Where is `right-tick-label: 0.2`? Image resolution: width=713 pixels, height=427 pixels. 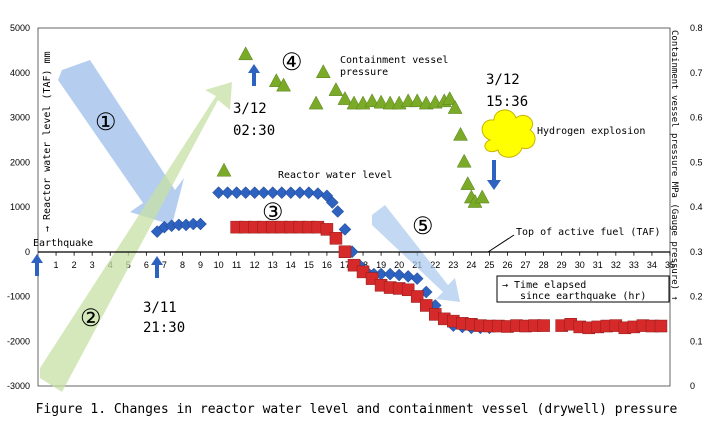
right-tick-label: 0.2 is located at coordinates (696, 297).